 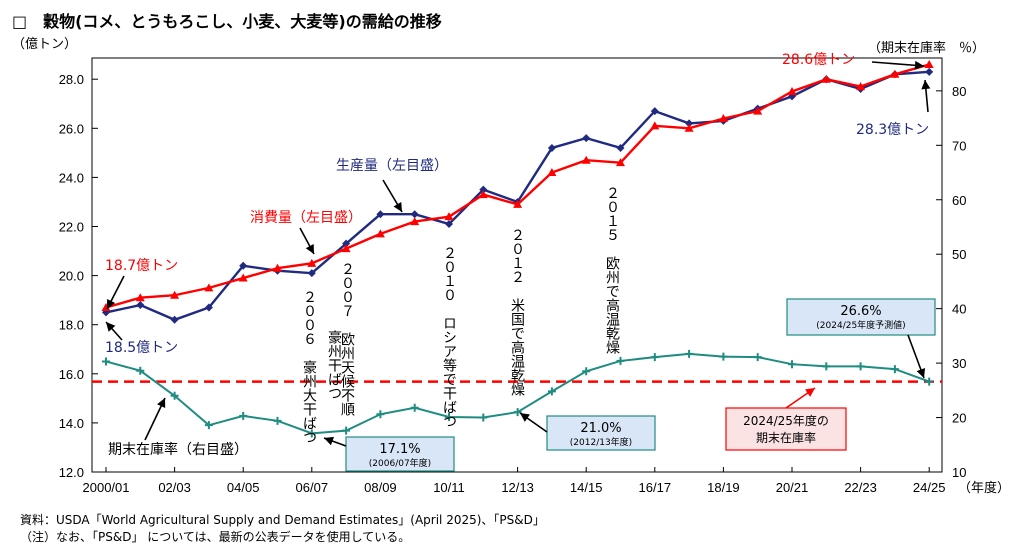 What do you see at coordinates (517, 487) in the screenshot?
I see `x-tick-label: 12/13` at bounding box center [517, 487].